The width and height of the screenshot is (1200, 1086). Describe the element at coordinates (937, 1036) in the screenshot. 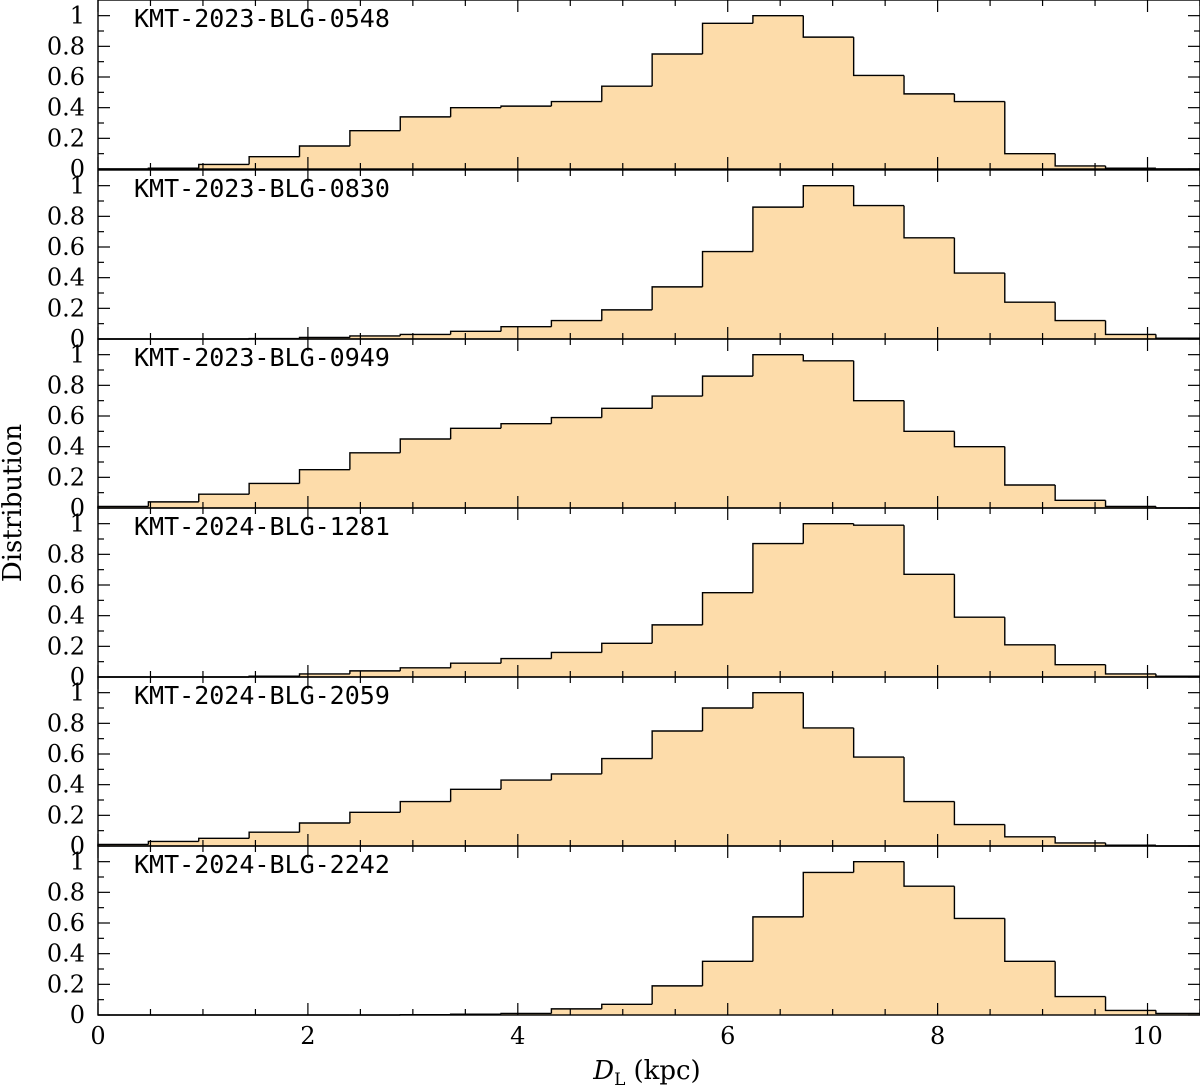

I see `x-tick-label: 8` at that location.